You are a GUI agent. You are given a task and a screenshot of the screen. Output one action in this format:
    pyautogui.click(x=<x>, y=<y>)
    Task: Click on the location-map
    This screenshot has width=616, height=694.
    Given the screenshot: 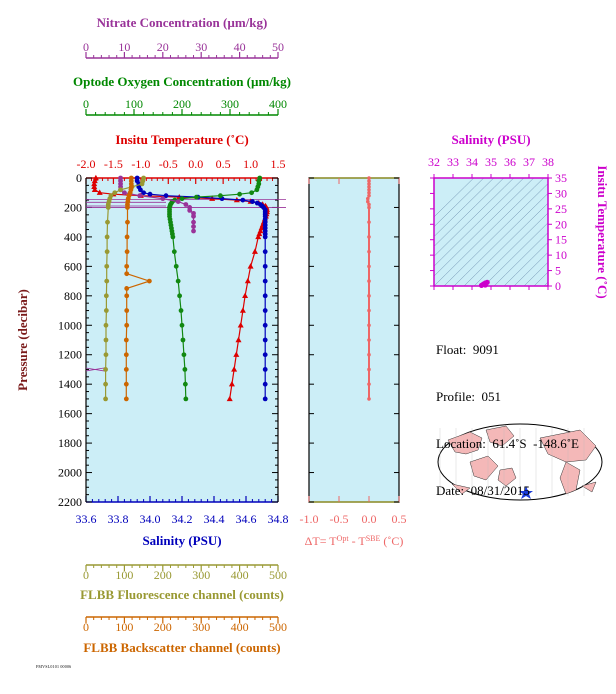 What is the action you would take?
    pyautogui.click(x=520, y=462)
    